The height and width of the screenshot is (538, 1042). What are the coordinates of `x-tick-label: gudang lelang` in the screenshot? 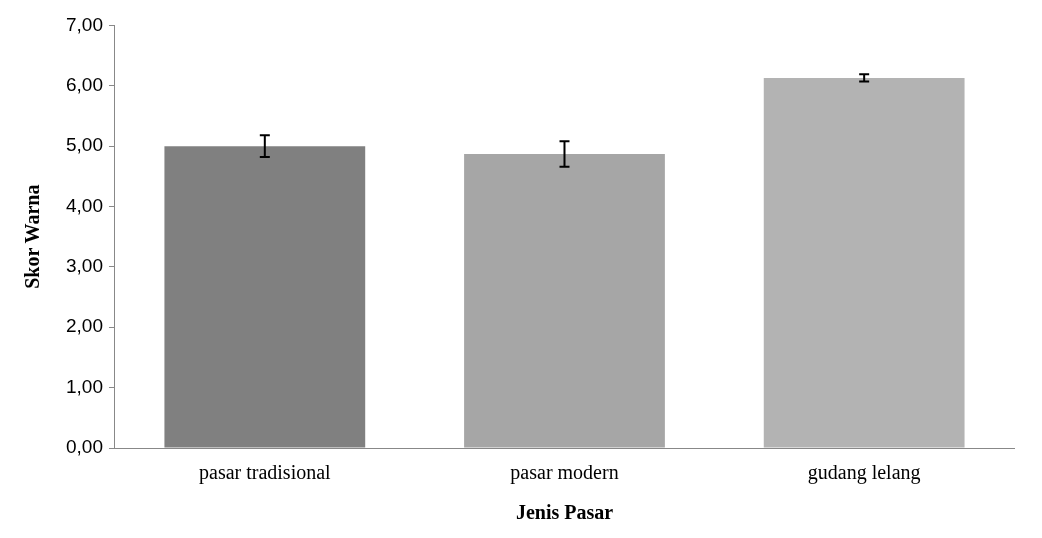 It's located at (864, 473).